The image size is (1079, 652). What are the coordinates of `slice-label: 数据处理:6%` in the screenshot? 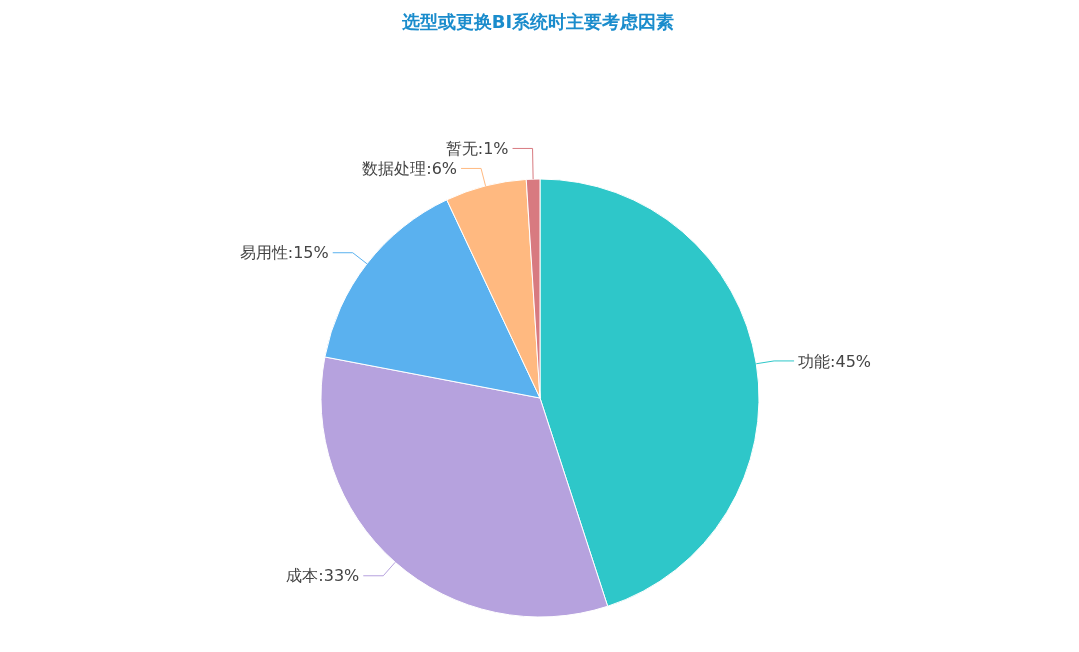 It's located at (410, 169).